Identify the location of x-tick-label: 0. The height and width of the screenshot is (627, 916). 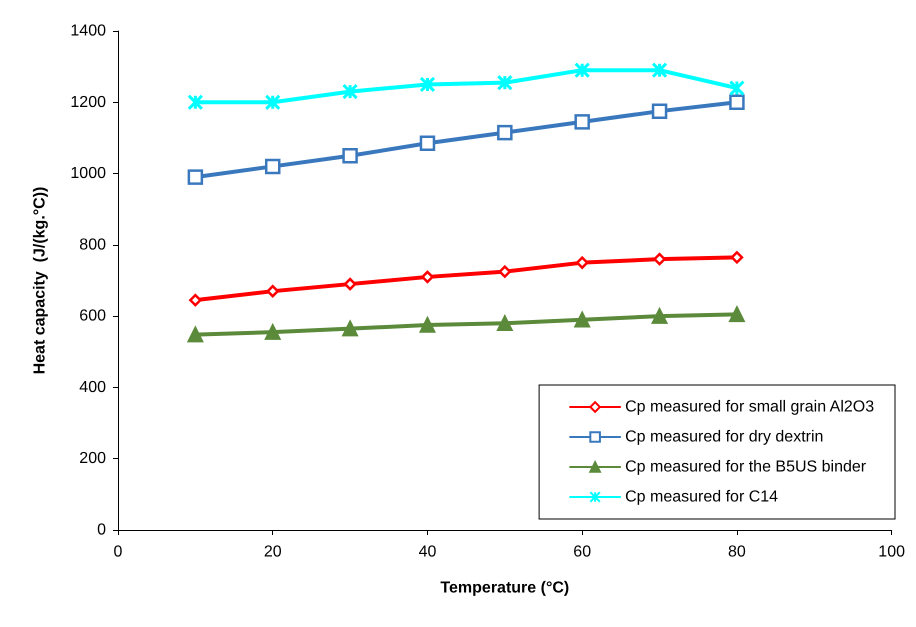
(118, 552).